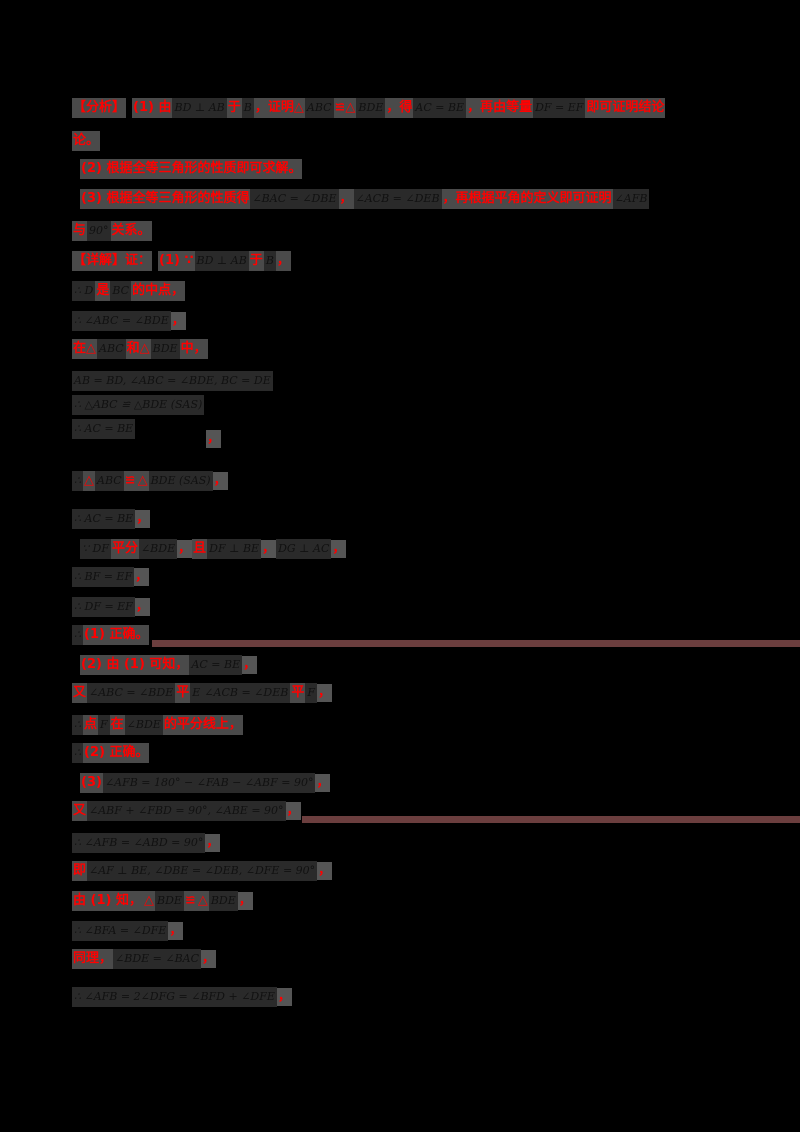 The image size is (800, 1132). What do you see at coordinates (214, 439) in the screenshot?
I see `solution-line-8: ，` at bounding box center [214, 439].